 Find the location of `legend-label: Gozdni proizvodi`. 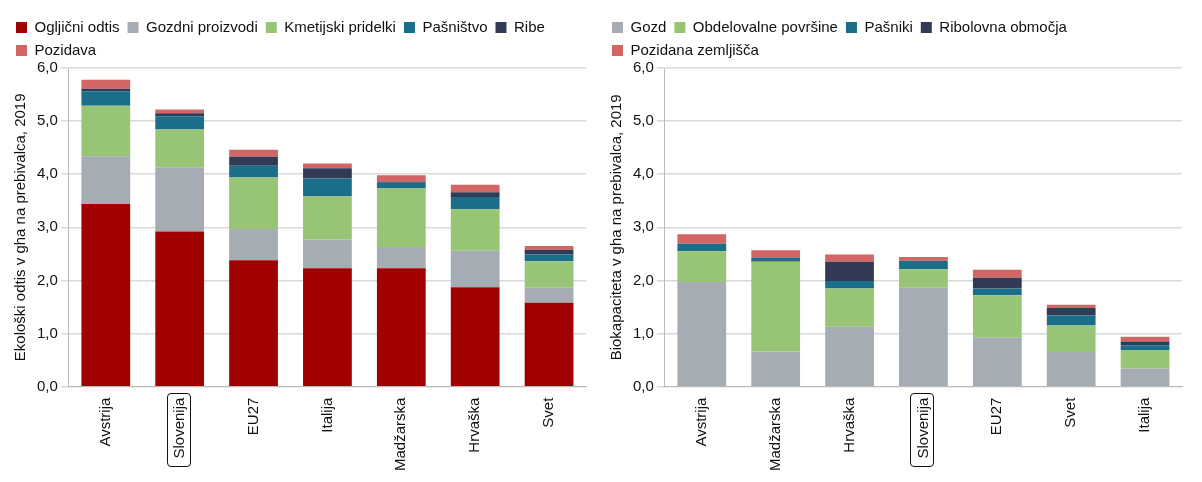

legend-label: Gozdni proizvodi is located at coordinates (202, 26).